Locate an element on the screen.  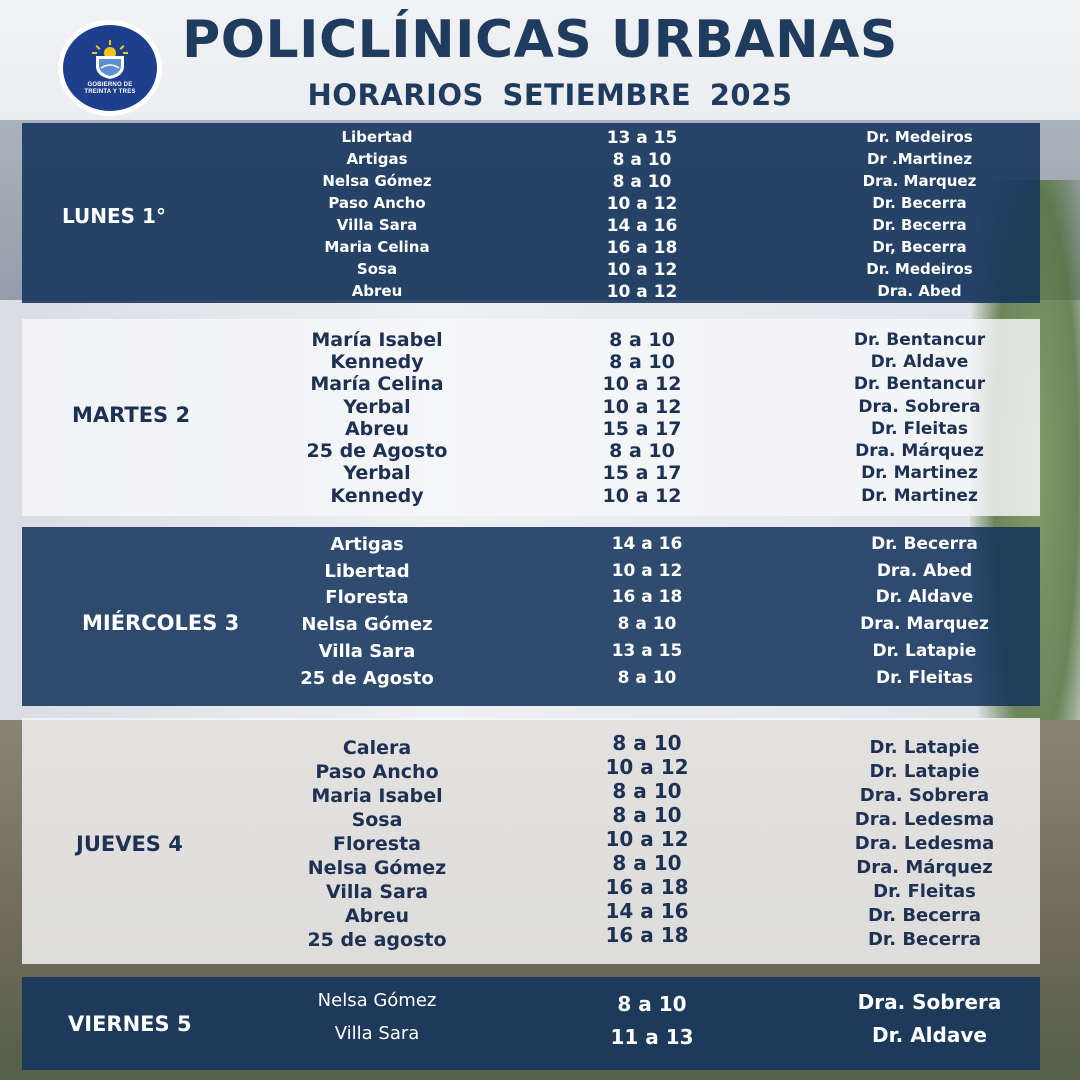
table-row: Kennedy 10 a 12 Dr. Martinez is located at coordinates (531, 496).